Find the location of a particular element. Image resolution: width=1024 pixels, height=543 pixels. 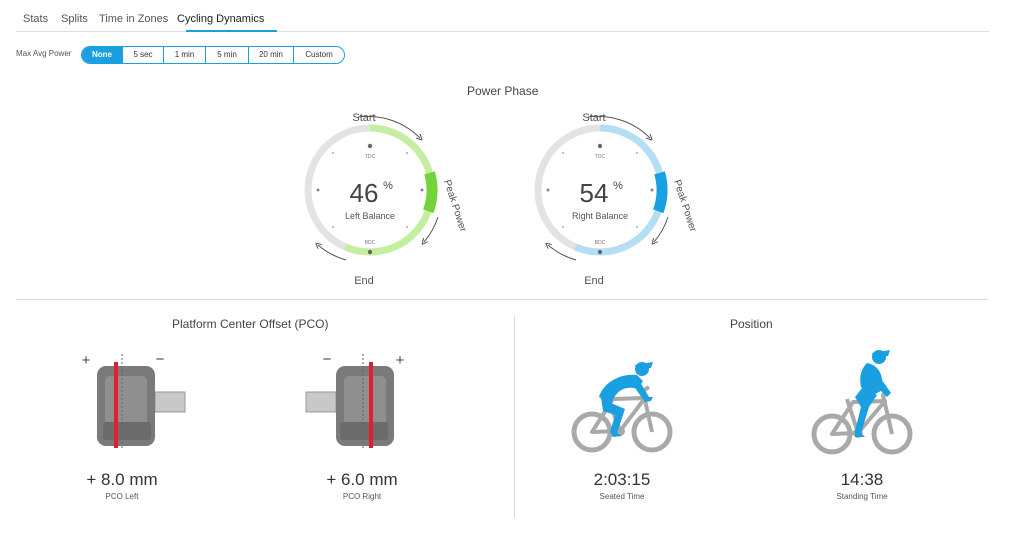

right-pedal-icon: − + is located at coordinates (355, 399).